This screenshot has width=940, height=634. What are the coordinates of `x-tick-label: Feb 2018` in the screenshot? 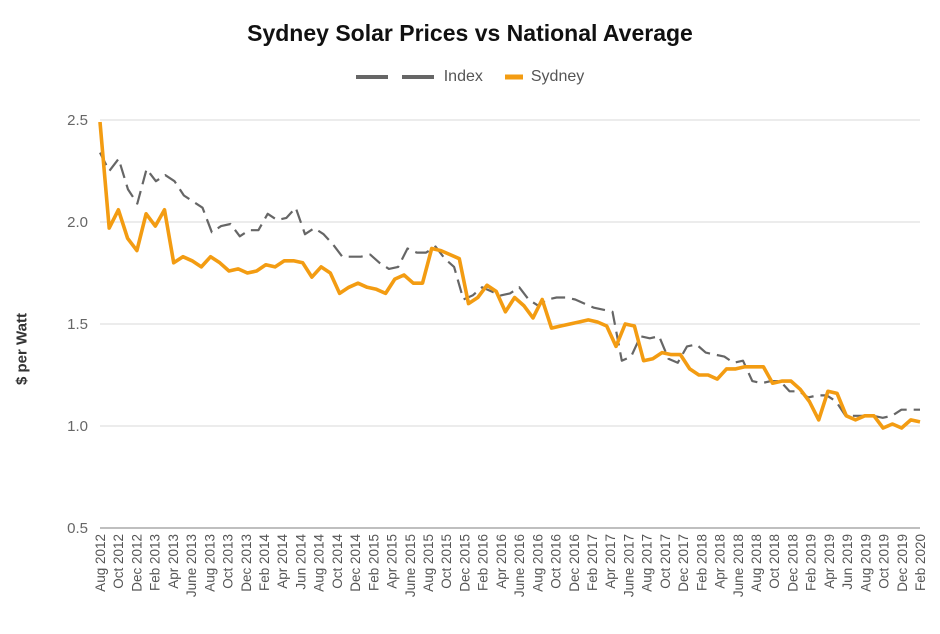 It's located at (701, 562).